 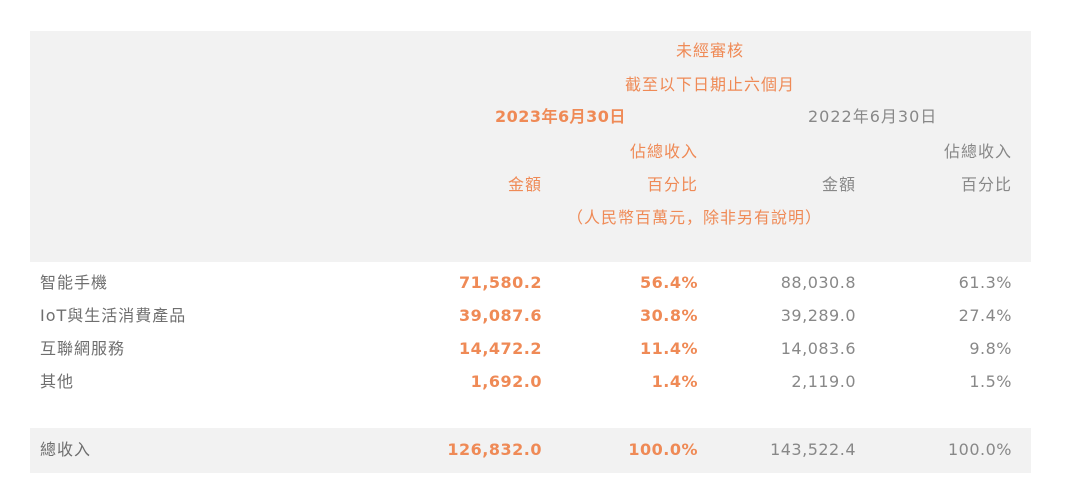 I want to click on unit-note: （人民幣百萬元，除非另有說明）, so click(x=695, y=217).